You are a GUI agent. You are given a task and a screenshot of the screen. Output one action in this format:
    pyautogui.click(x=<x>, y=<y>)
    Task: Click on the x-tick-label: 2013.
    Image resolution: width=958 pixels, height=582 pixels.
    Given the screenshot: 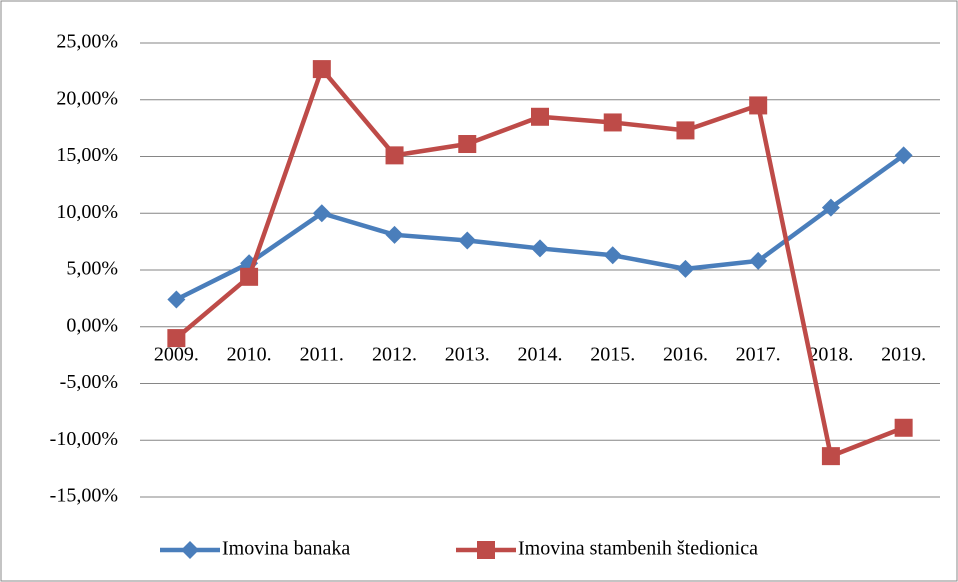 What is the action you would take?
    pyautogui.click(x=467, y=354)
    